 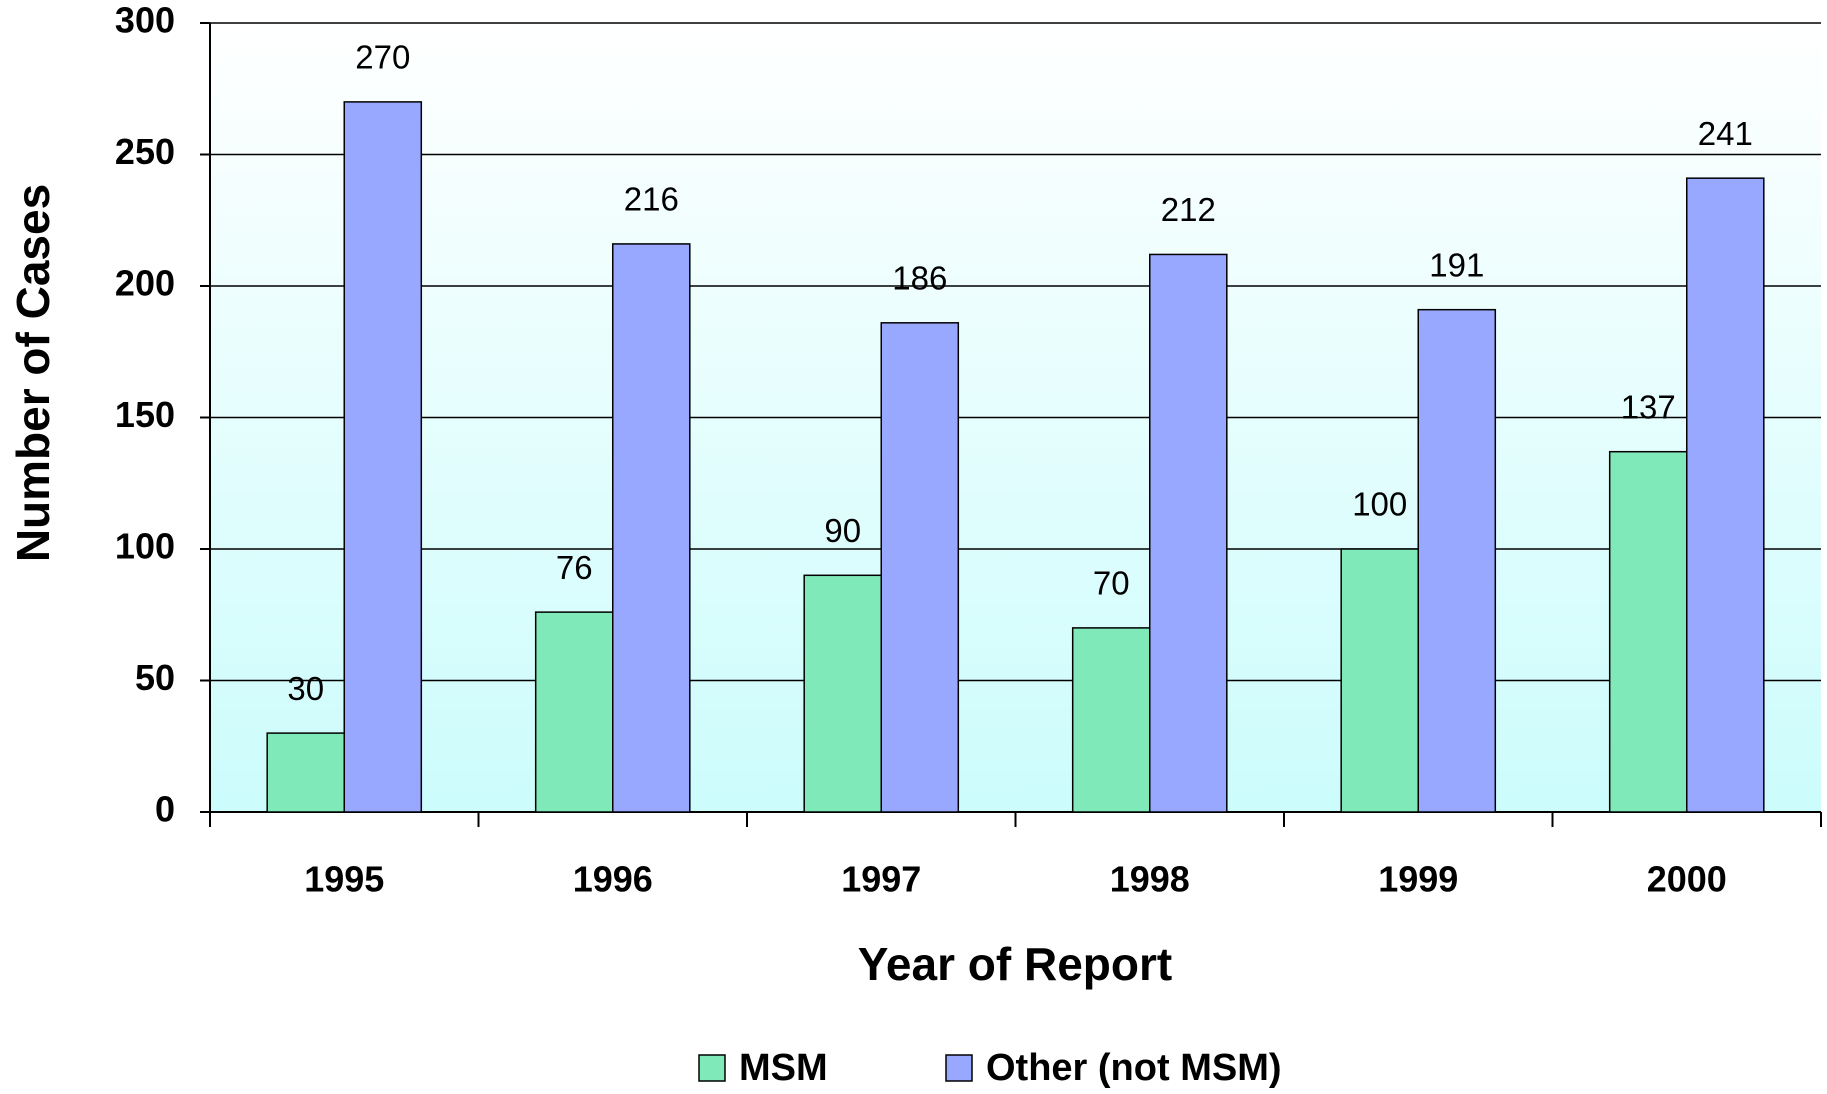 What do you see at coordinates (1456, 264) in the screenshot?
I see `value-label: 191` at bounding box center [1456, 264].